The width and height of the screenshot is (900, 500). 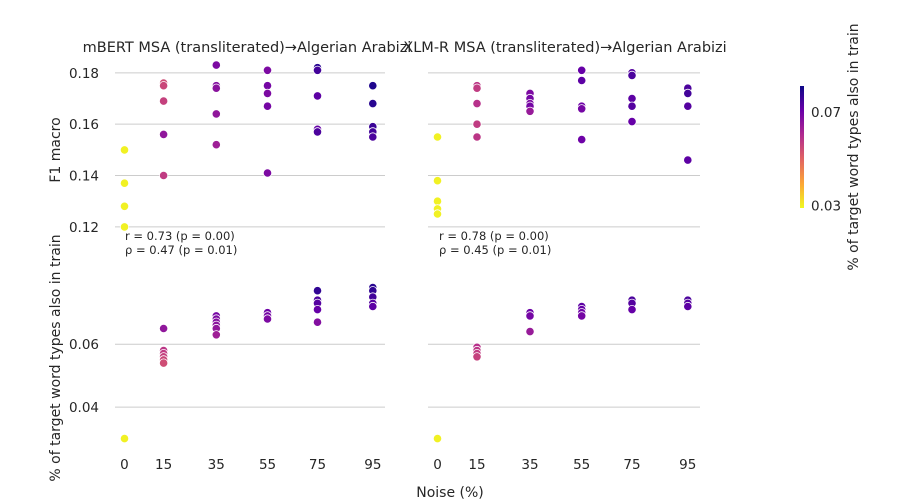 I want to click on annotation-mbert-spearman: ρ = 0.47 (p = 0.01), so click(x=181, y=250).